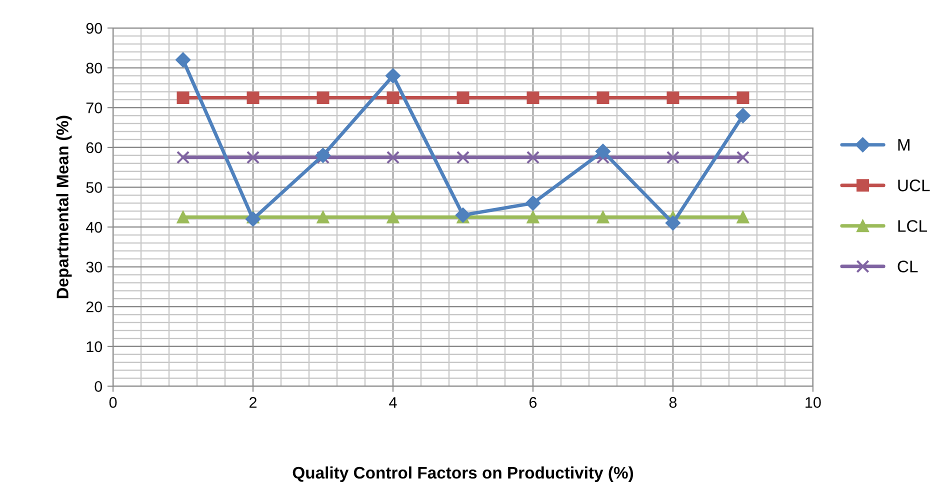 The width and height of the screenshot is (942, 492). What do you see at coordinates (94, 227) in the screenshot?
I see `y-tick-label: 40` at bounding box center [94, 227].